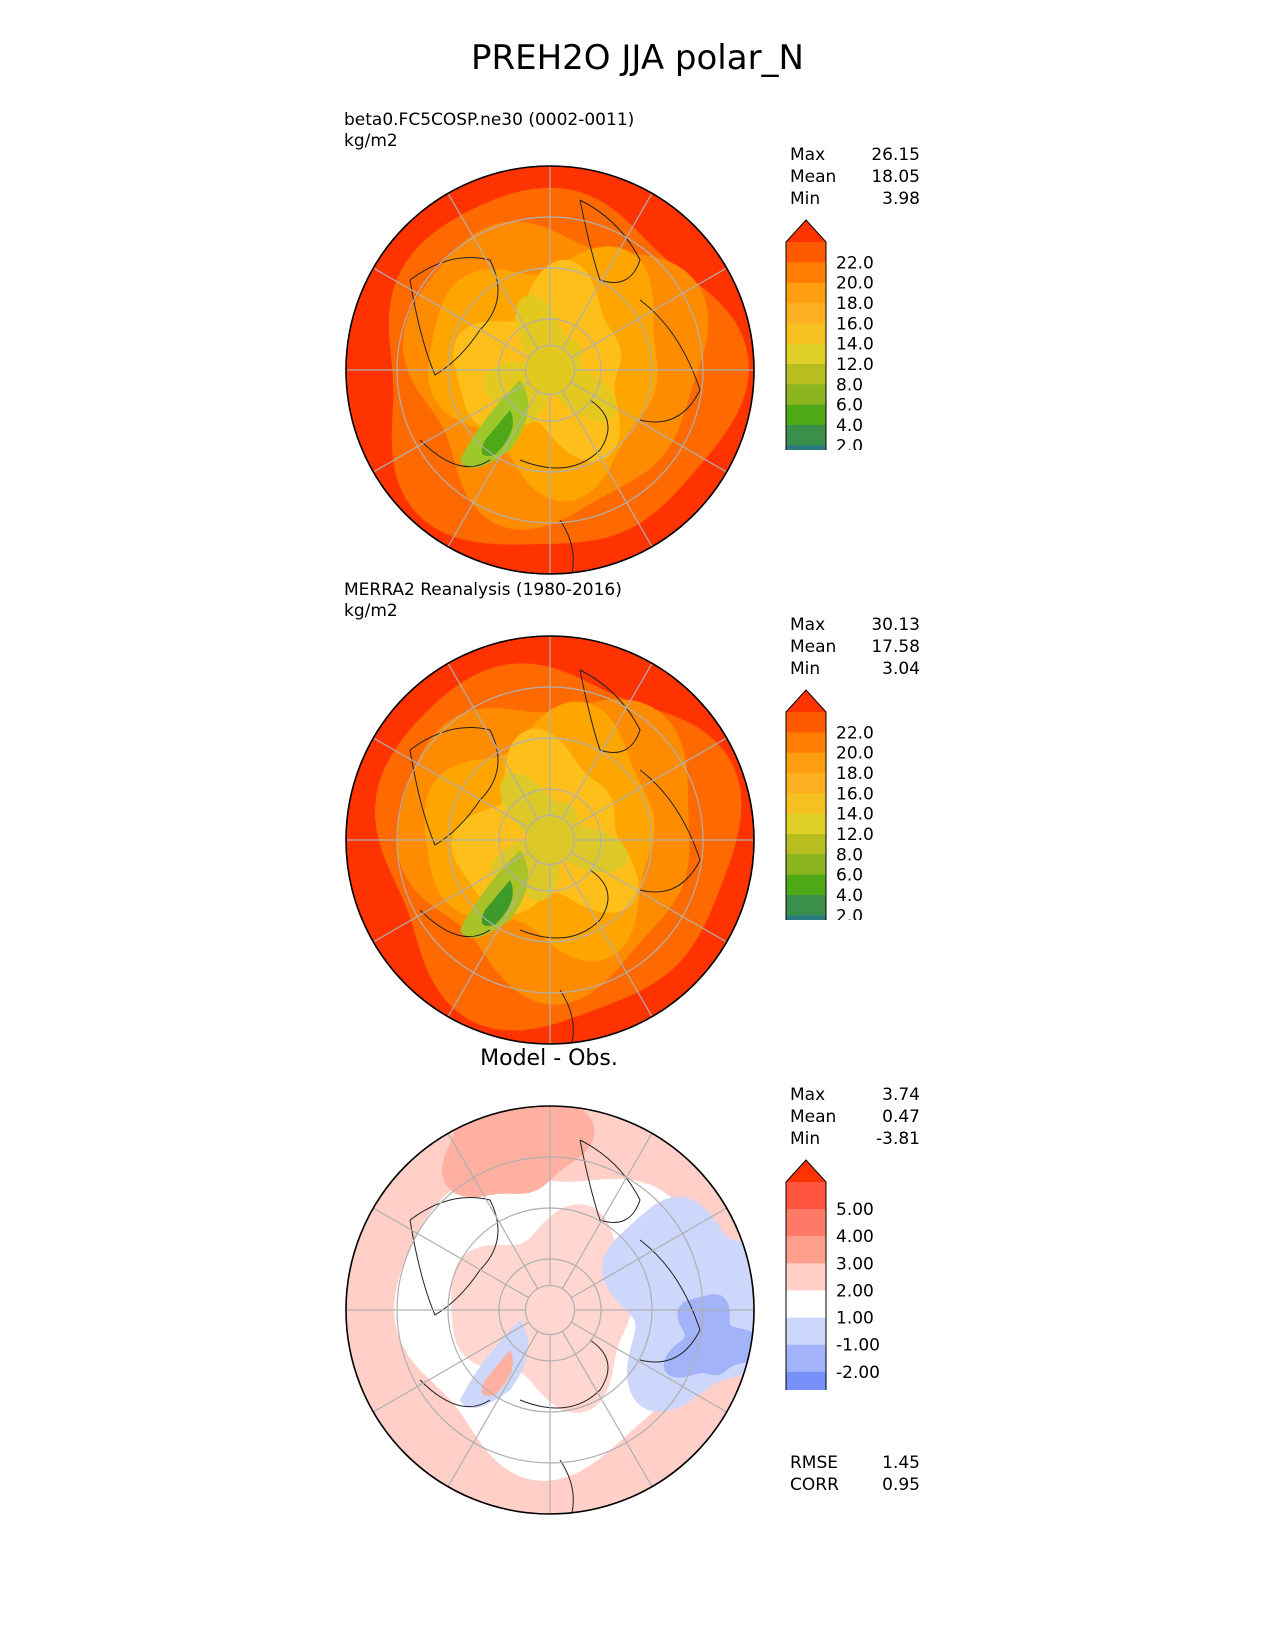 This screenshot has width=1275, height=1650. Describe the element at coordinates (855, 365) in the screenshot. I see `colorbar-tick-label: 12.0` at that location.